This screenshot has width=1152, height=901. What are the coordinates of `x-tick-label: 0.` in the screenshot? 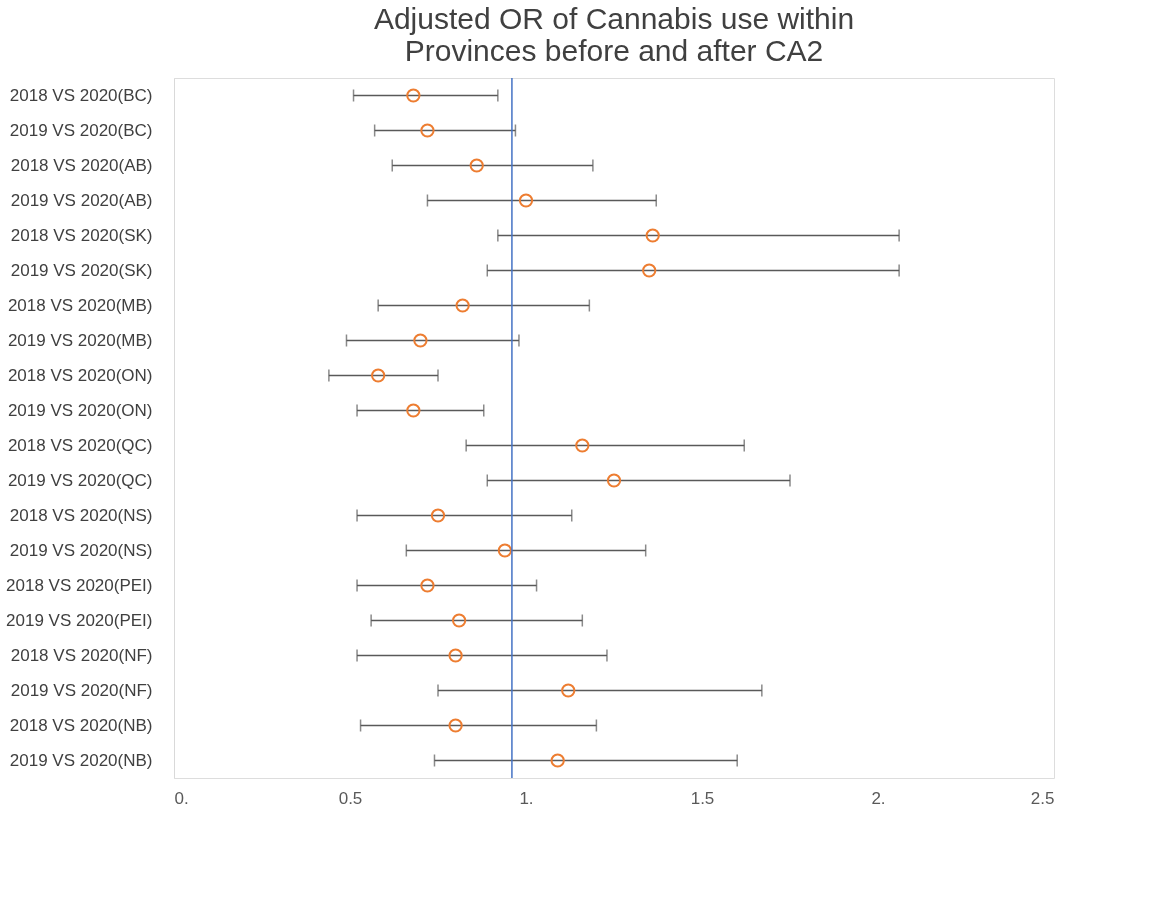 It's located at (181, 798).